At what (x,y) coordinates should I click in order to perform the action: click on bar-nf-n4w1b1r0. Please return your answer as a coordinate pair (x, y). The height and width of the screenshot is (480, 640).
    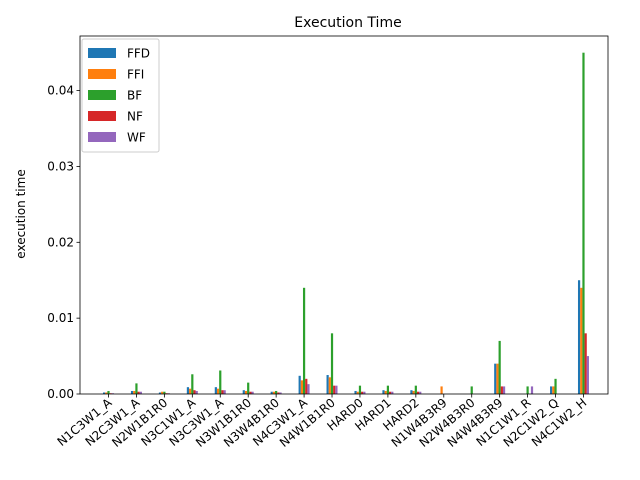
    Looking at the image, I should click on (334, 389).